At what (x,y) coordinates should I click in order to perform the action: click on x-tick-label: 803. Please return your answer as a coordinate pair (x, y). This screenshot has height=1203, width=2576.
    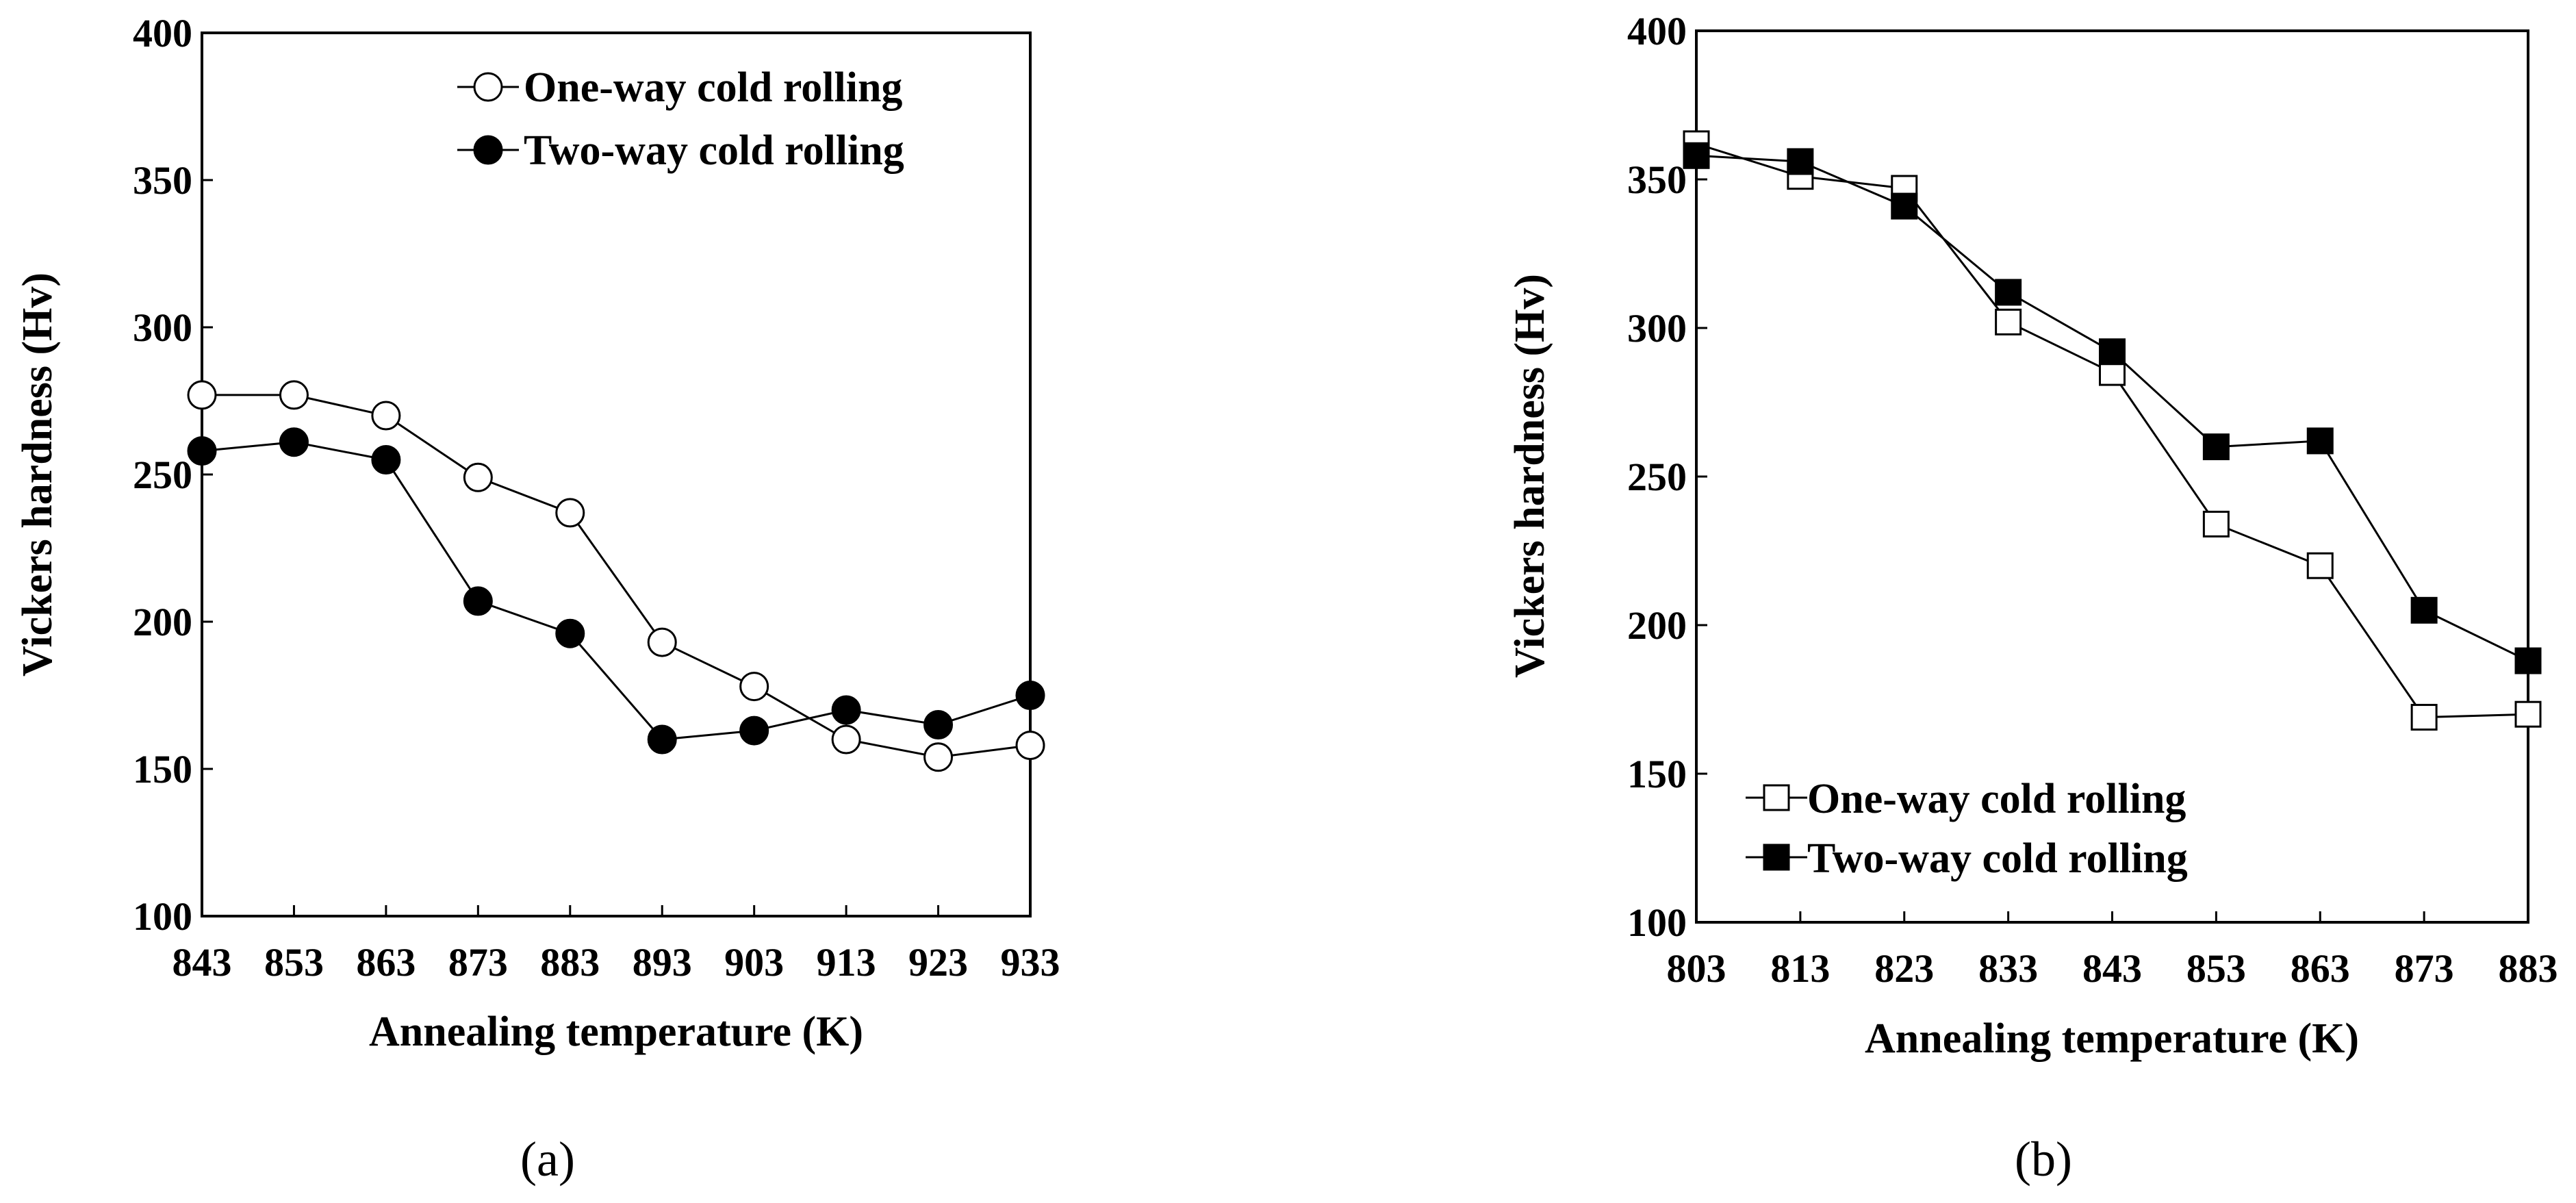
    Looking at the image, I should click on (1696, 968).